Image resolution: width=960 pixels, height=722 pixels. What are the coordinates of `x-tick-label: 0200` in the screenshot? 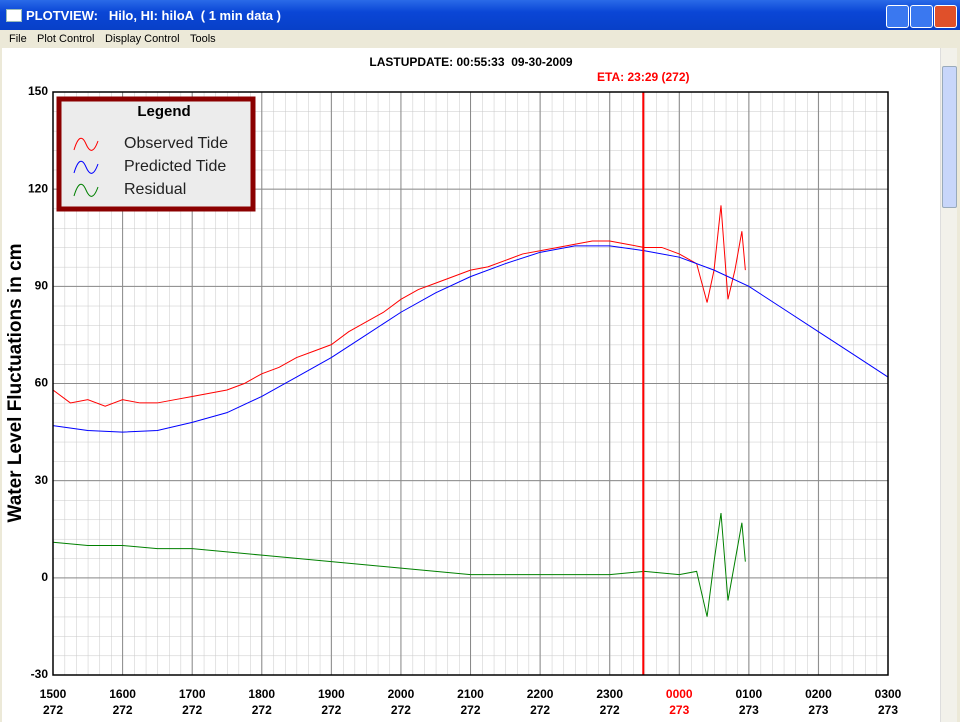 It's located at (818, 694).